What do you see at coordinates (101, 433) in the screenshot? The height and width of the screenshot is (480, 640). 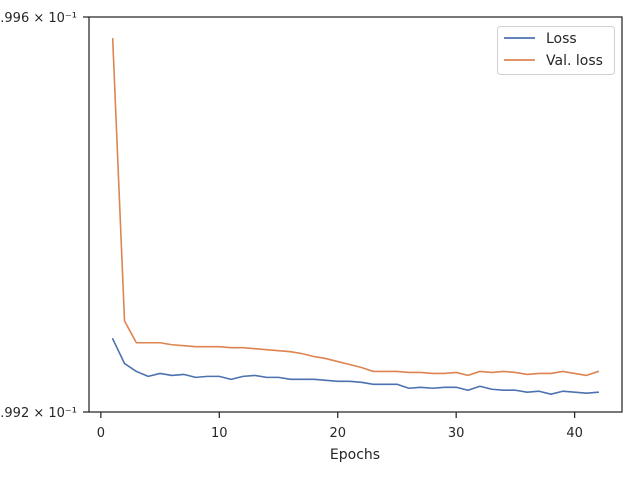 I see `x-tick-label: 0` at bounding box center [101, 433].